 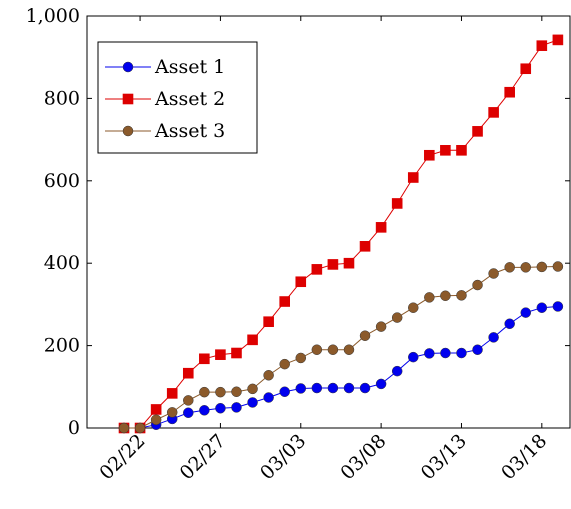 What do you see at coordinates (363, 457) in the screenshot?
I see `x-tick-label: 03/08` at bounding box center [363, 457].